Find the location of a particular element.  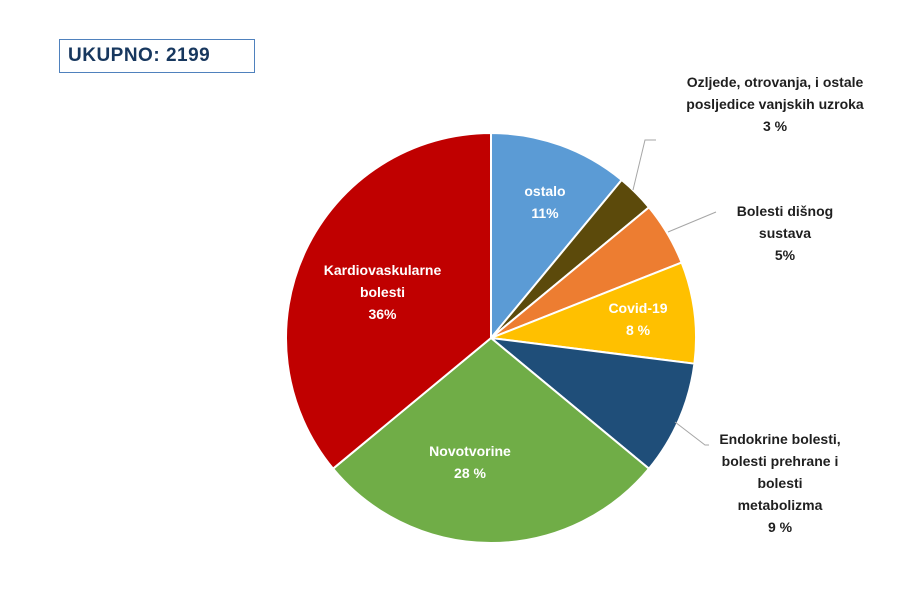

label-covid: Covid-19 8 % is located at coordinates (638, 319).